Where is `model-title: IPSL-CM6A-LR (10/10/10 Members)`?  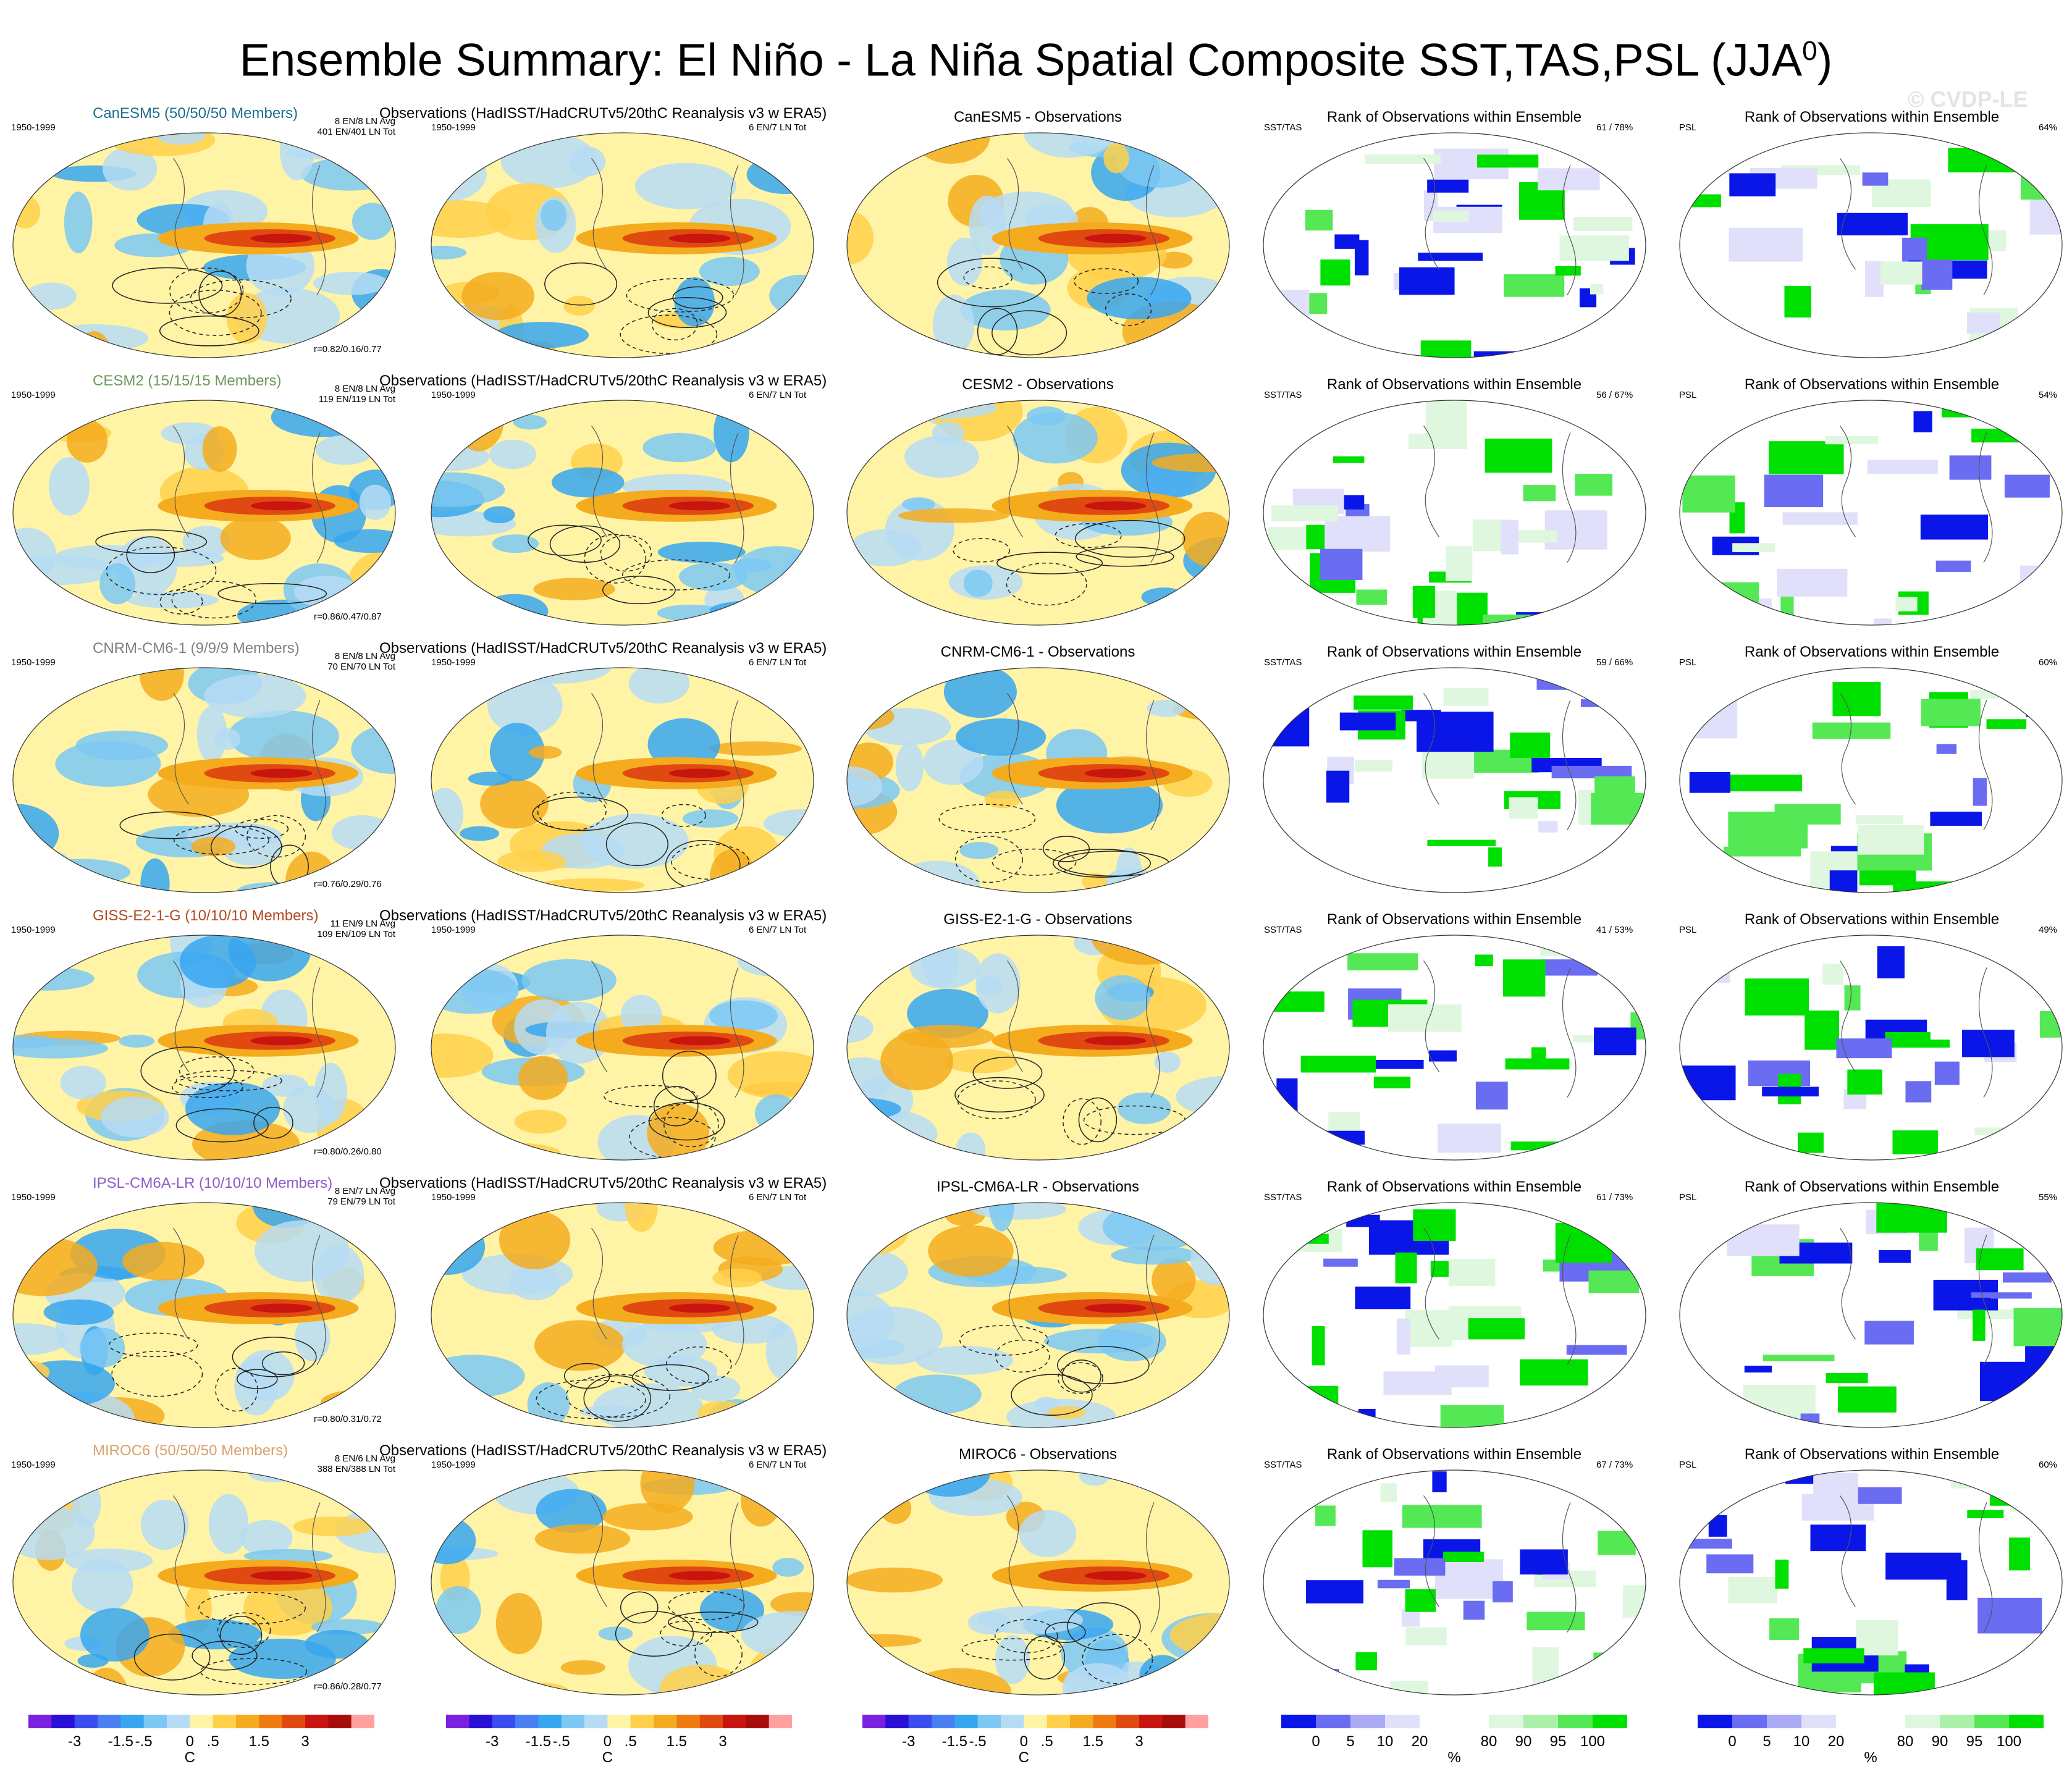
model-title: IPSL-CM6A-LR (10/10/10 Members) is located at coordinates (213, 1183).